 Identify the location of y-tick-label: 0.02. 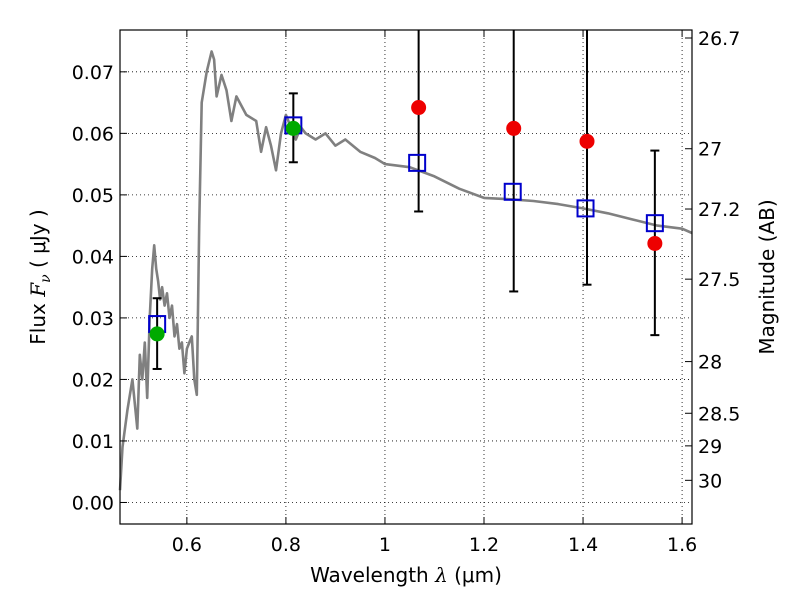
(93, 380).